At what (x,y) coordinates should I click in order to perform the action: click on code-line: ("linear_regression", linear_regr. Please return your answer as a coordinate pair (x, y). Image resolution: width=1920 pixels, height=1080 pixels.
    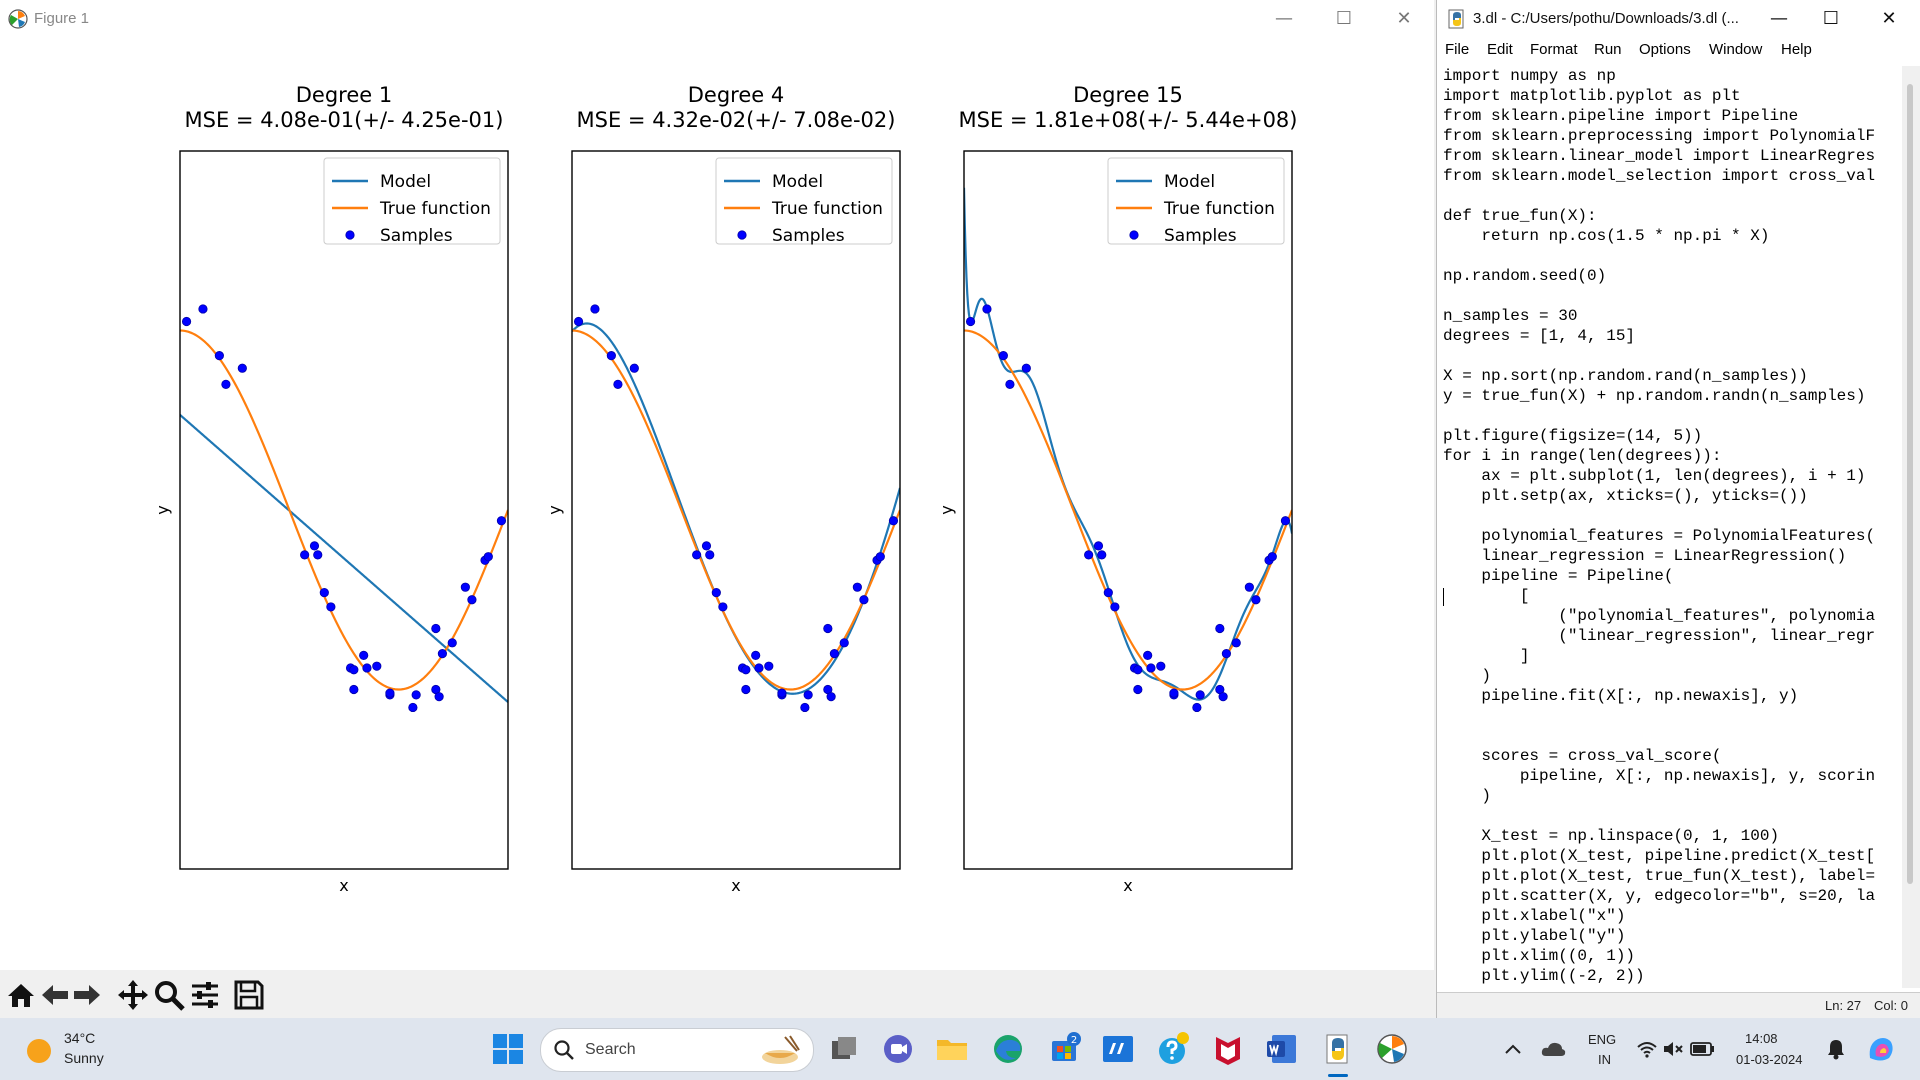
    Looking at the image, I should click on (1659, 636).